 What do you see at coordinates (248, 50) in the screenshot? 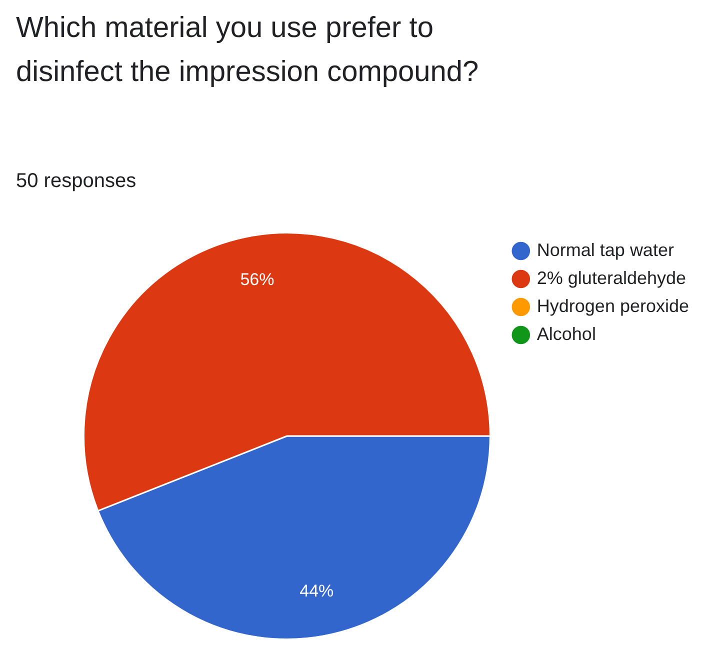
I see `chart-title: Which material you use prefer to disinfect the impression compound?` at bounding box center [248, 50].